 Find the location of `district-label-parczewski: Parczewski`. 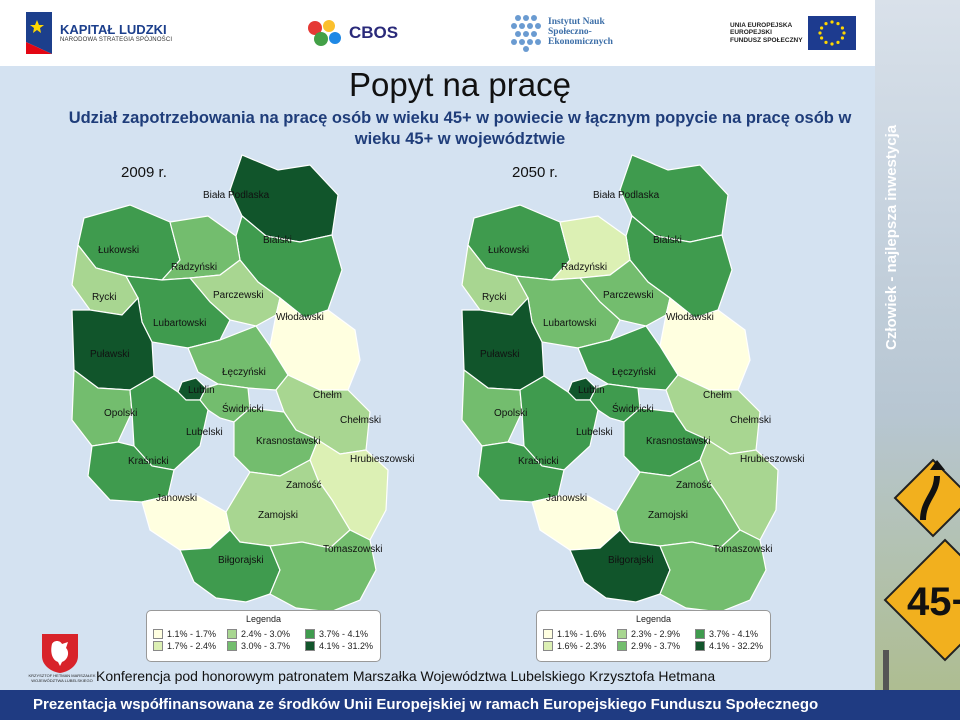

district-label-parczewski: Parczewski is located at coordinates (238, 295).